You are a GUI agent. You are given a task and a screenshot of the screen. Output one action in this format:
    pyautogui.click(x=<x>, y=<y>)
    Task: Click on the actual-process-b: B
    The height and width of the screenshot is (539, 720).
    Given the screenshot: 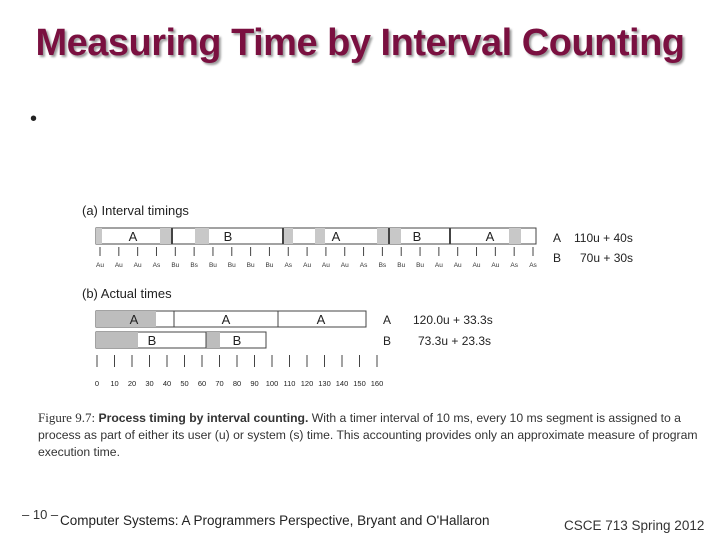 What is the action you would take?
    pyautogui.click(x=387, y=341)
    